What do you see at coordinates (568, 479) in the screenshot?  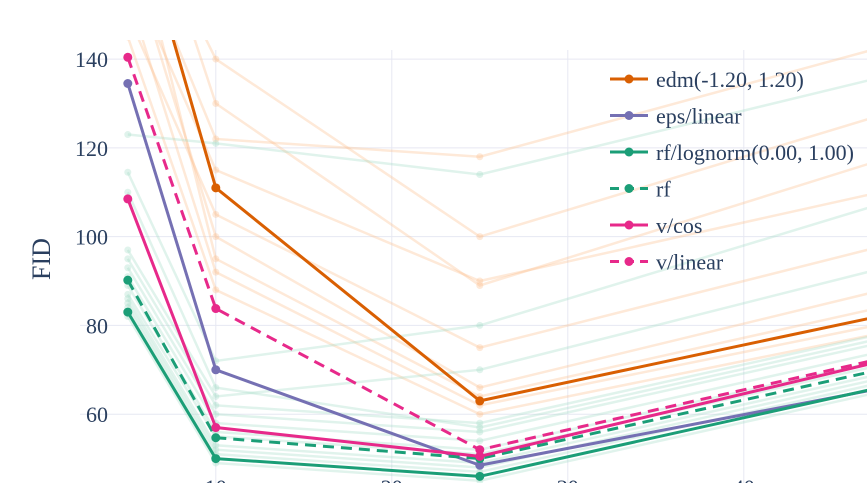 I see `x-tick-label: 30` at bounding box center [568, 479].